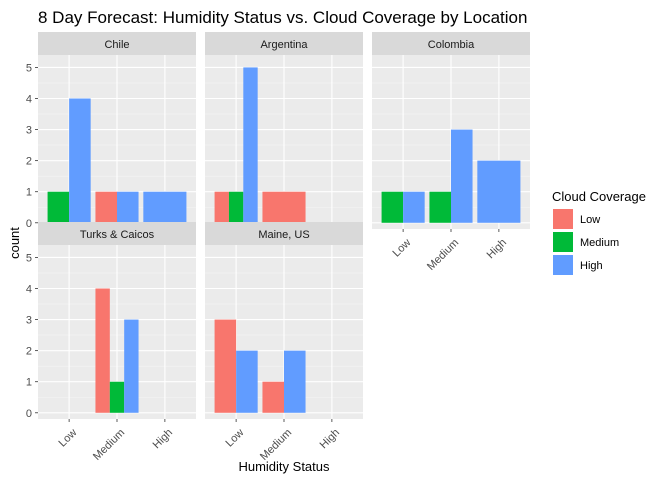  What do you see at coordinates (591, 266) in the screenshot?
I see `legend-label: High` at bounding box center [591, 266].